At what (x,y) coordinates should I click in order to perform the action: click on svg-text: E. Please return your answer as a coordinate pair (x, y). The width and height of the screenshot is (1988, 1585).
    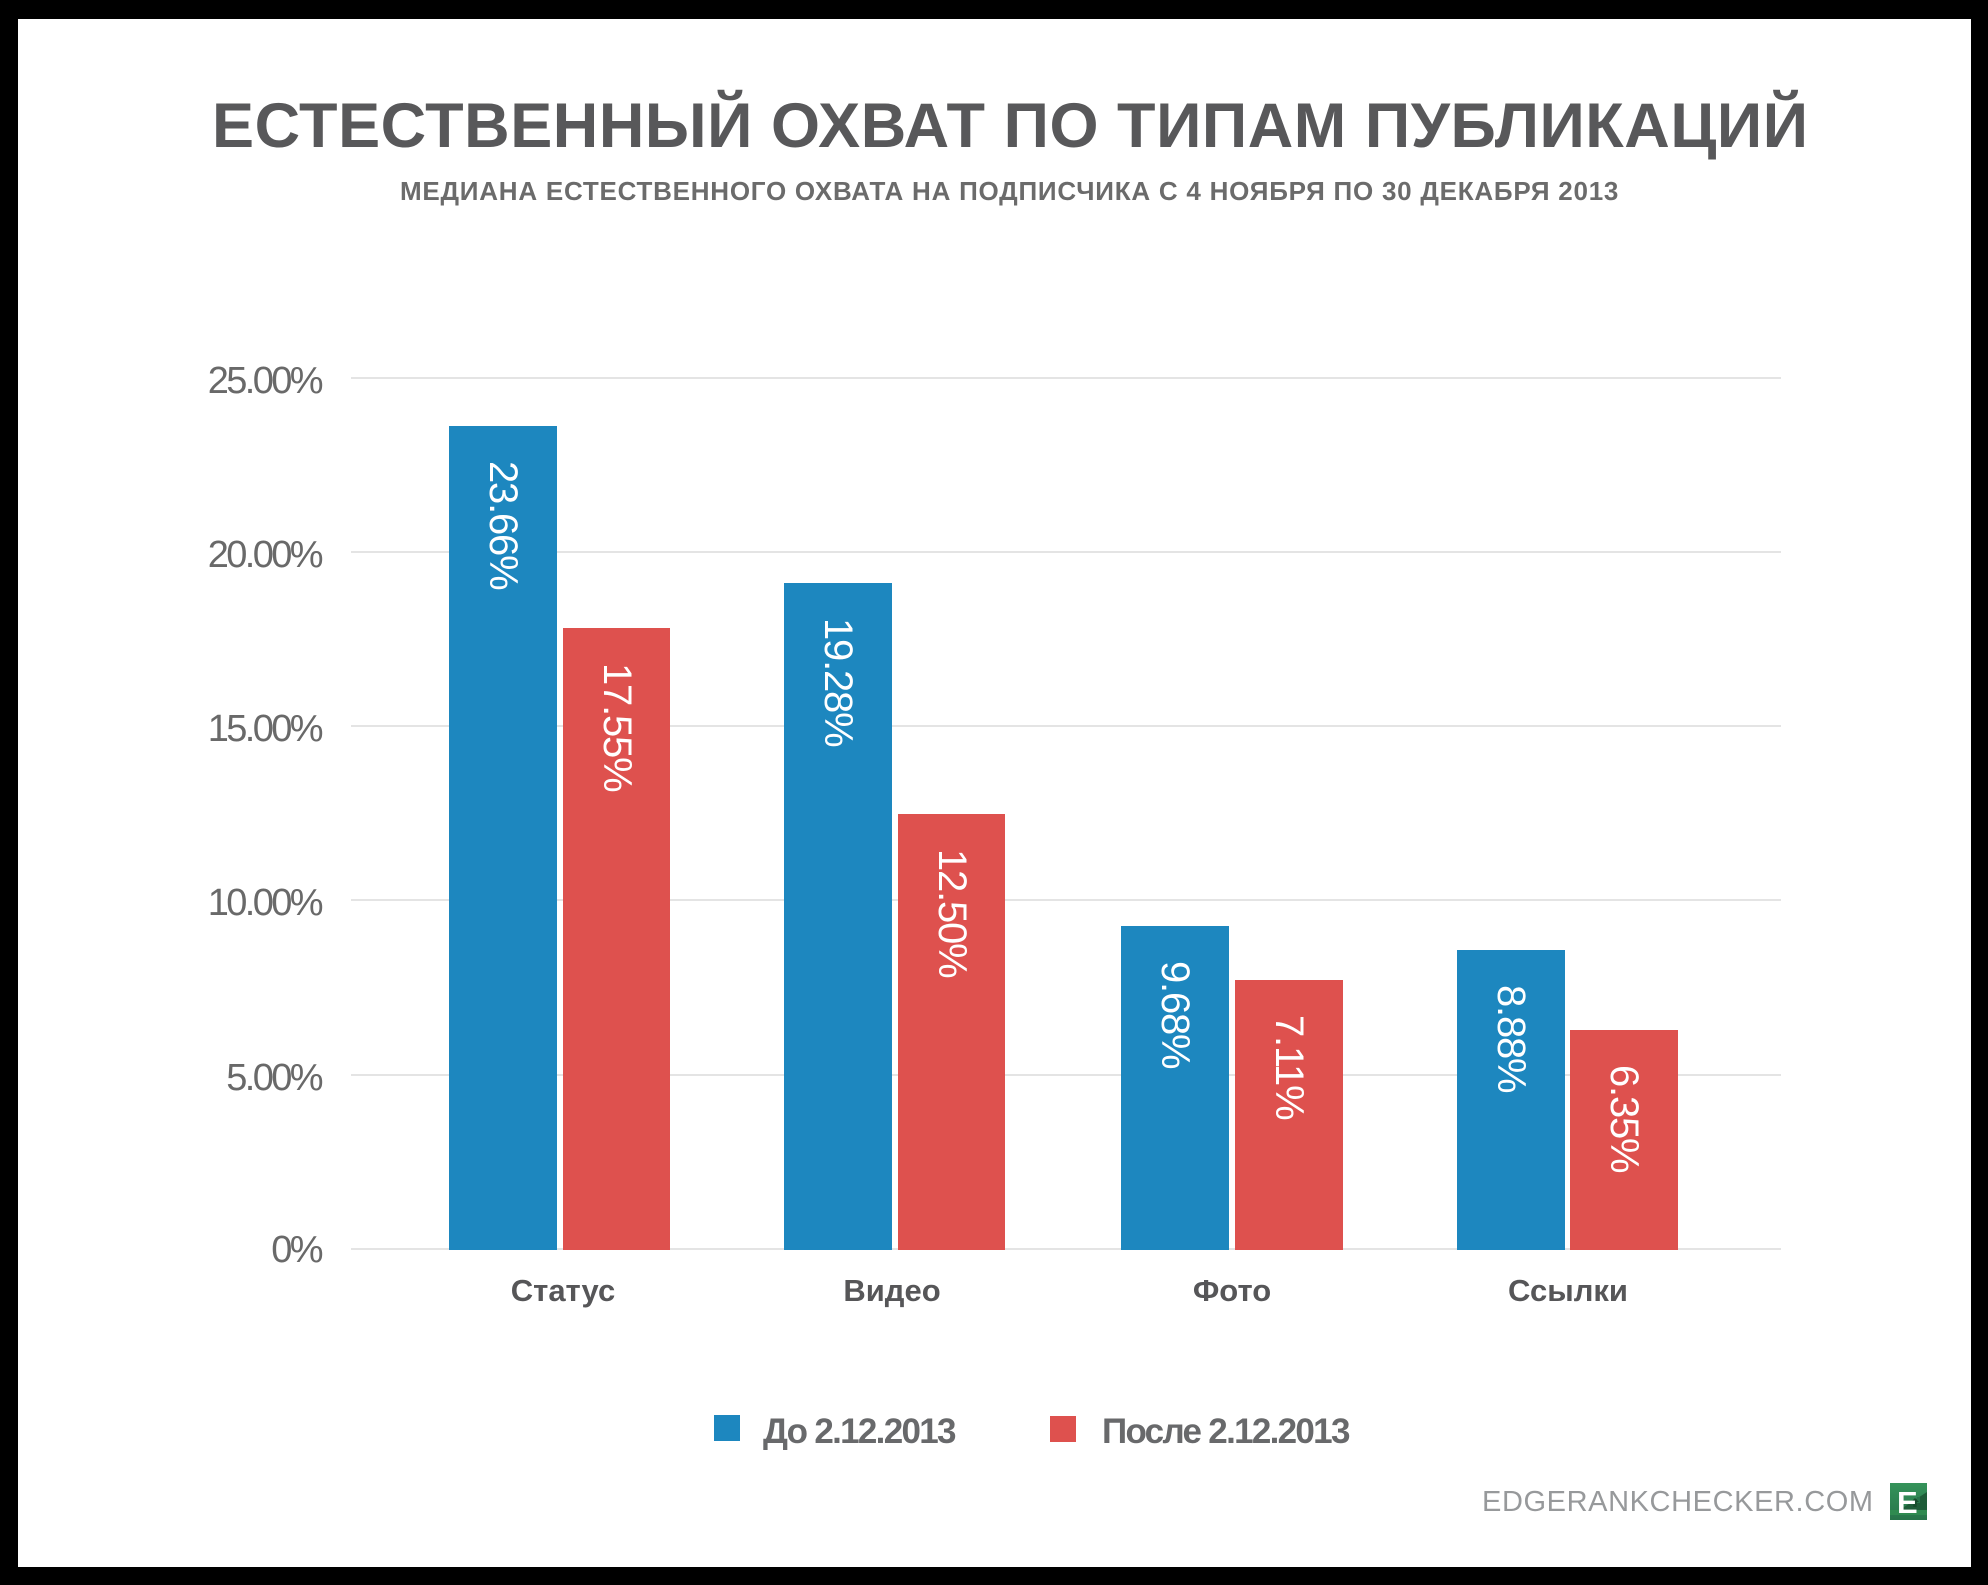
    Looking at the image, I should click on (1907, 1502).